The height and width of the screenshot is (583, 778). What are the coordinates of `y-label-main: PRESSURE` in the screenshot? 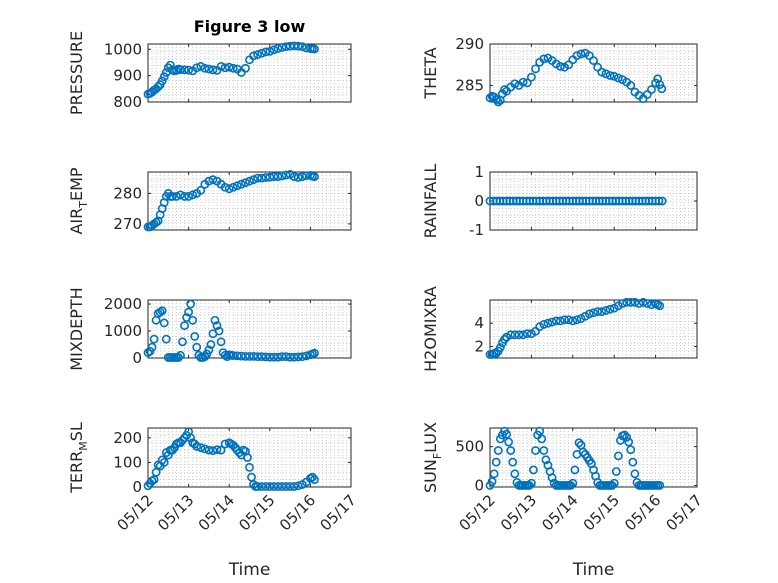 It's located at (76, 73).